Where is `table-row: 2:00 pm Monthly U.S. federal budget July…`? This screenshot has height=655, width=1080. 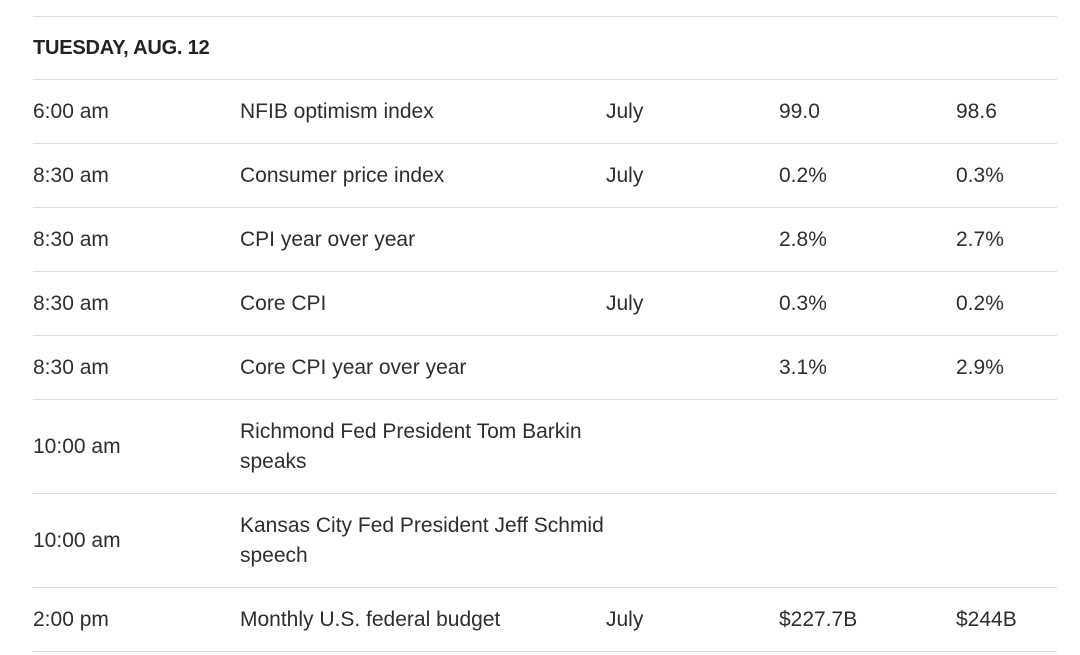
table-row: 2:00 pm Monthly U.S. federal budget July… is located at coordinates (545, 620).